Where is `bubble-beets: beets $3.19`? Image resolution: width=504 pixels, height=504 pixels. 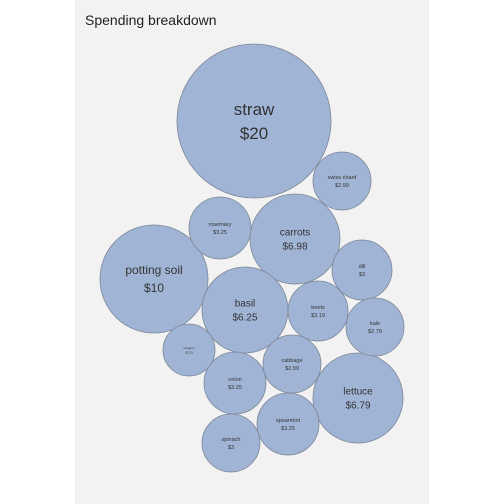 bubble-beets: beets $3.19 is located at coordinates (318, 311).